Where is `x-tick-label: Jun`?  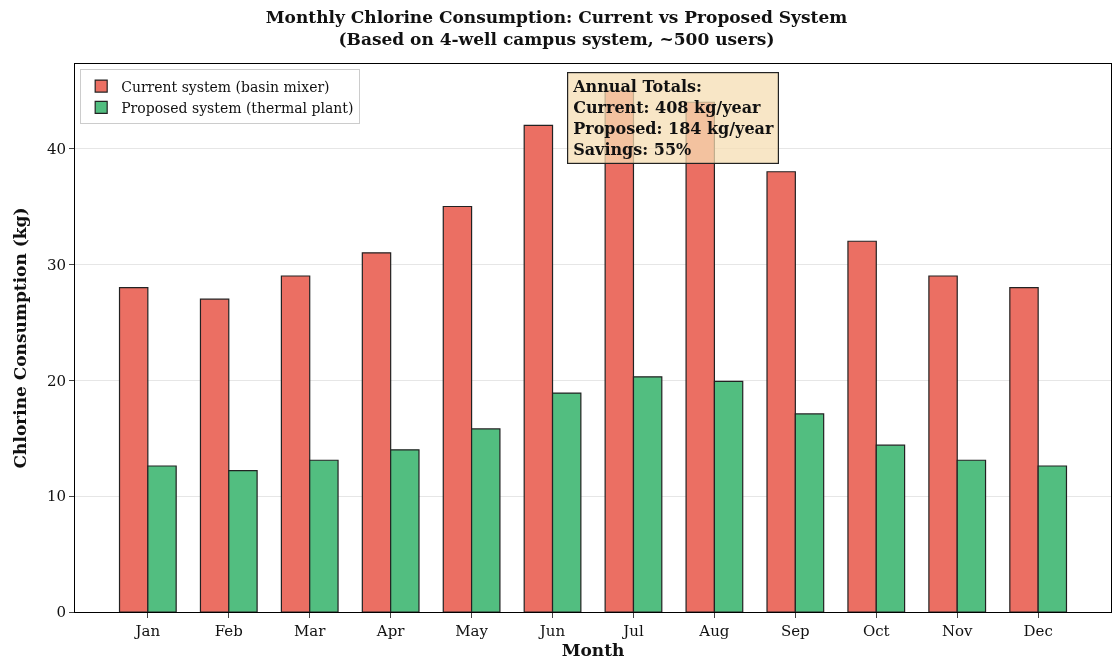
x-tick-label: Jun is located at coordinates (551, 631).